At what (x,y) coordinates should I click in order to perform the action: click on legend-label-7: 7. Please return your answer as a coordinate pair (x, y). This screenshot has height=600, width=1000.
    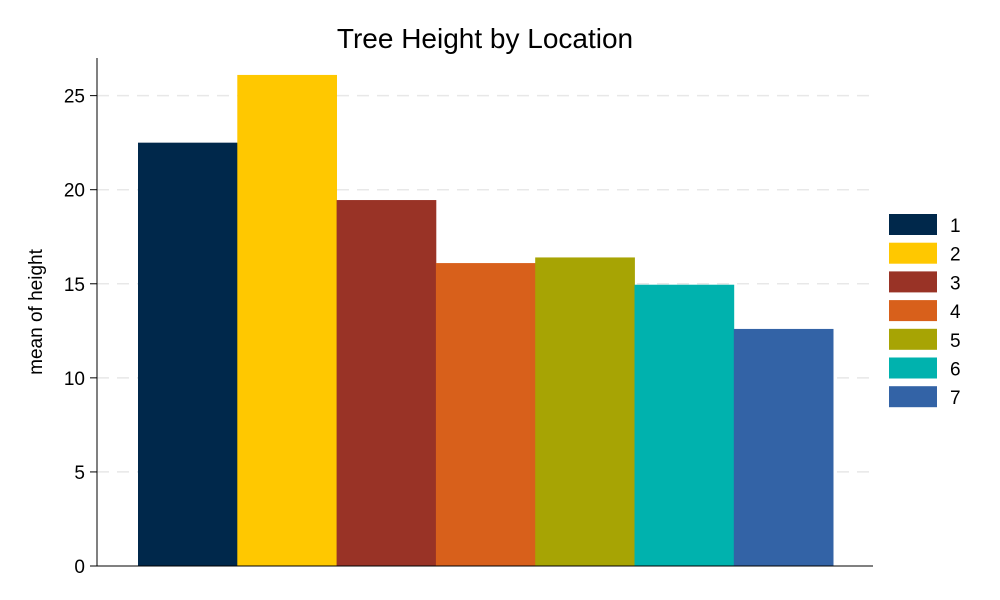
    Looking at the image, I should click on (955, 398).